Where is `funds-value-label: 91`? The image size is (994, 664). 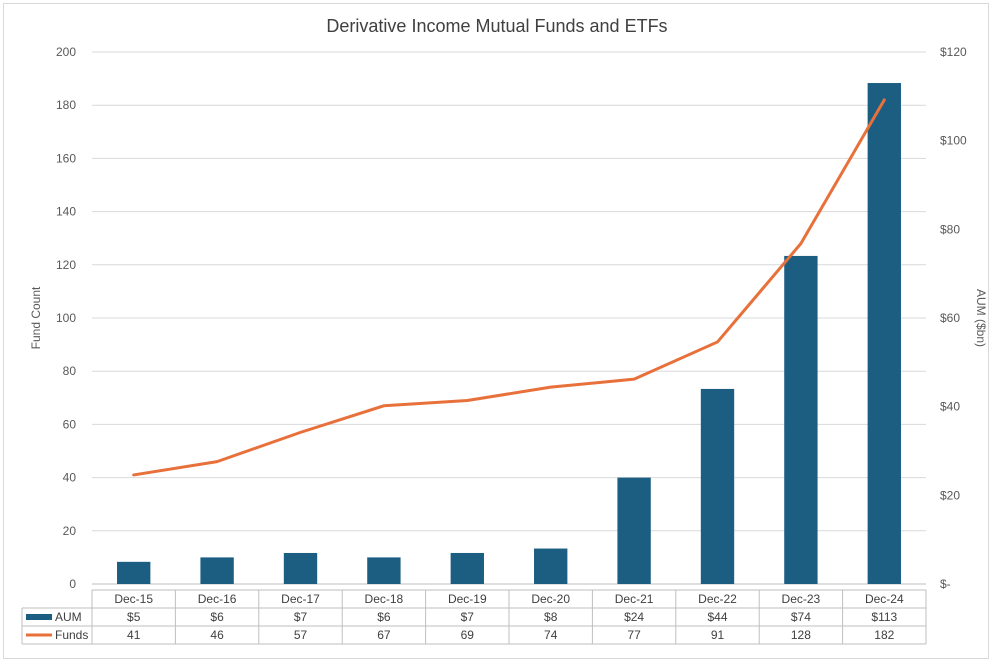
funds-value-label: 91 is located at coordinates (718, 635).